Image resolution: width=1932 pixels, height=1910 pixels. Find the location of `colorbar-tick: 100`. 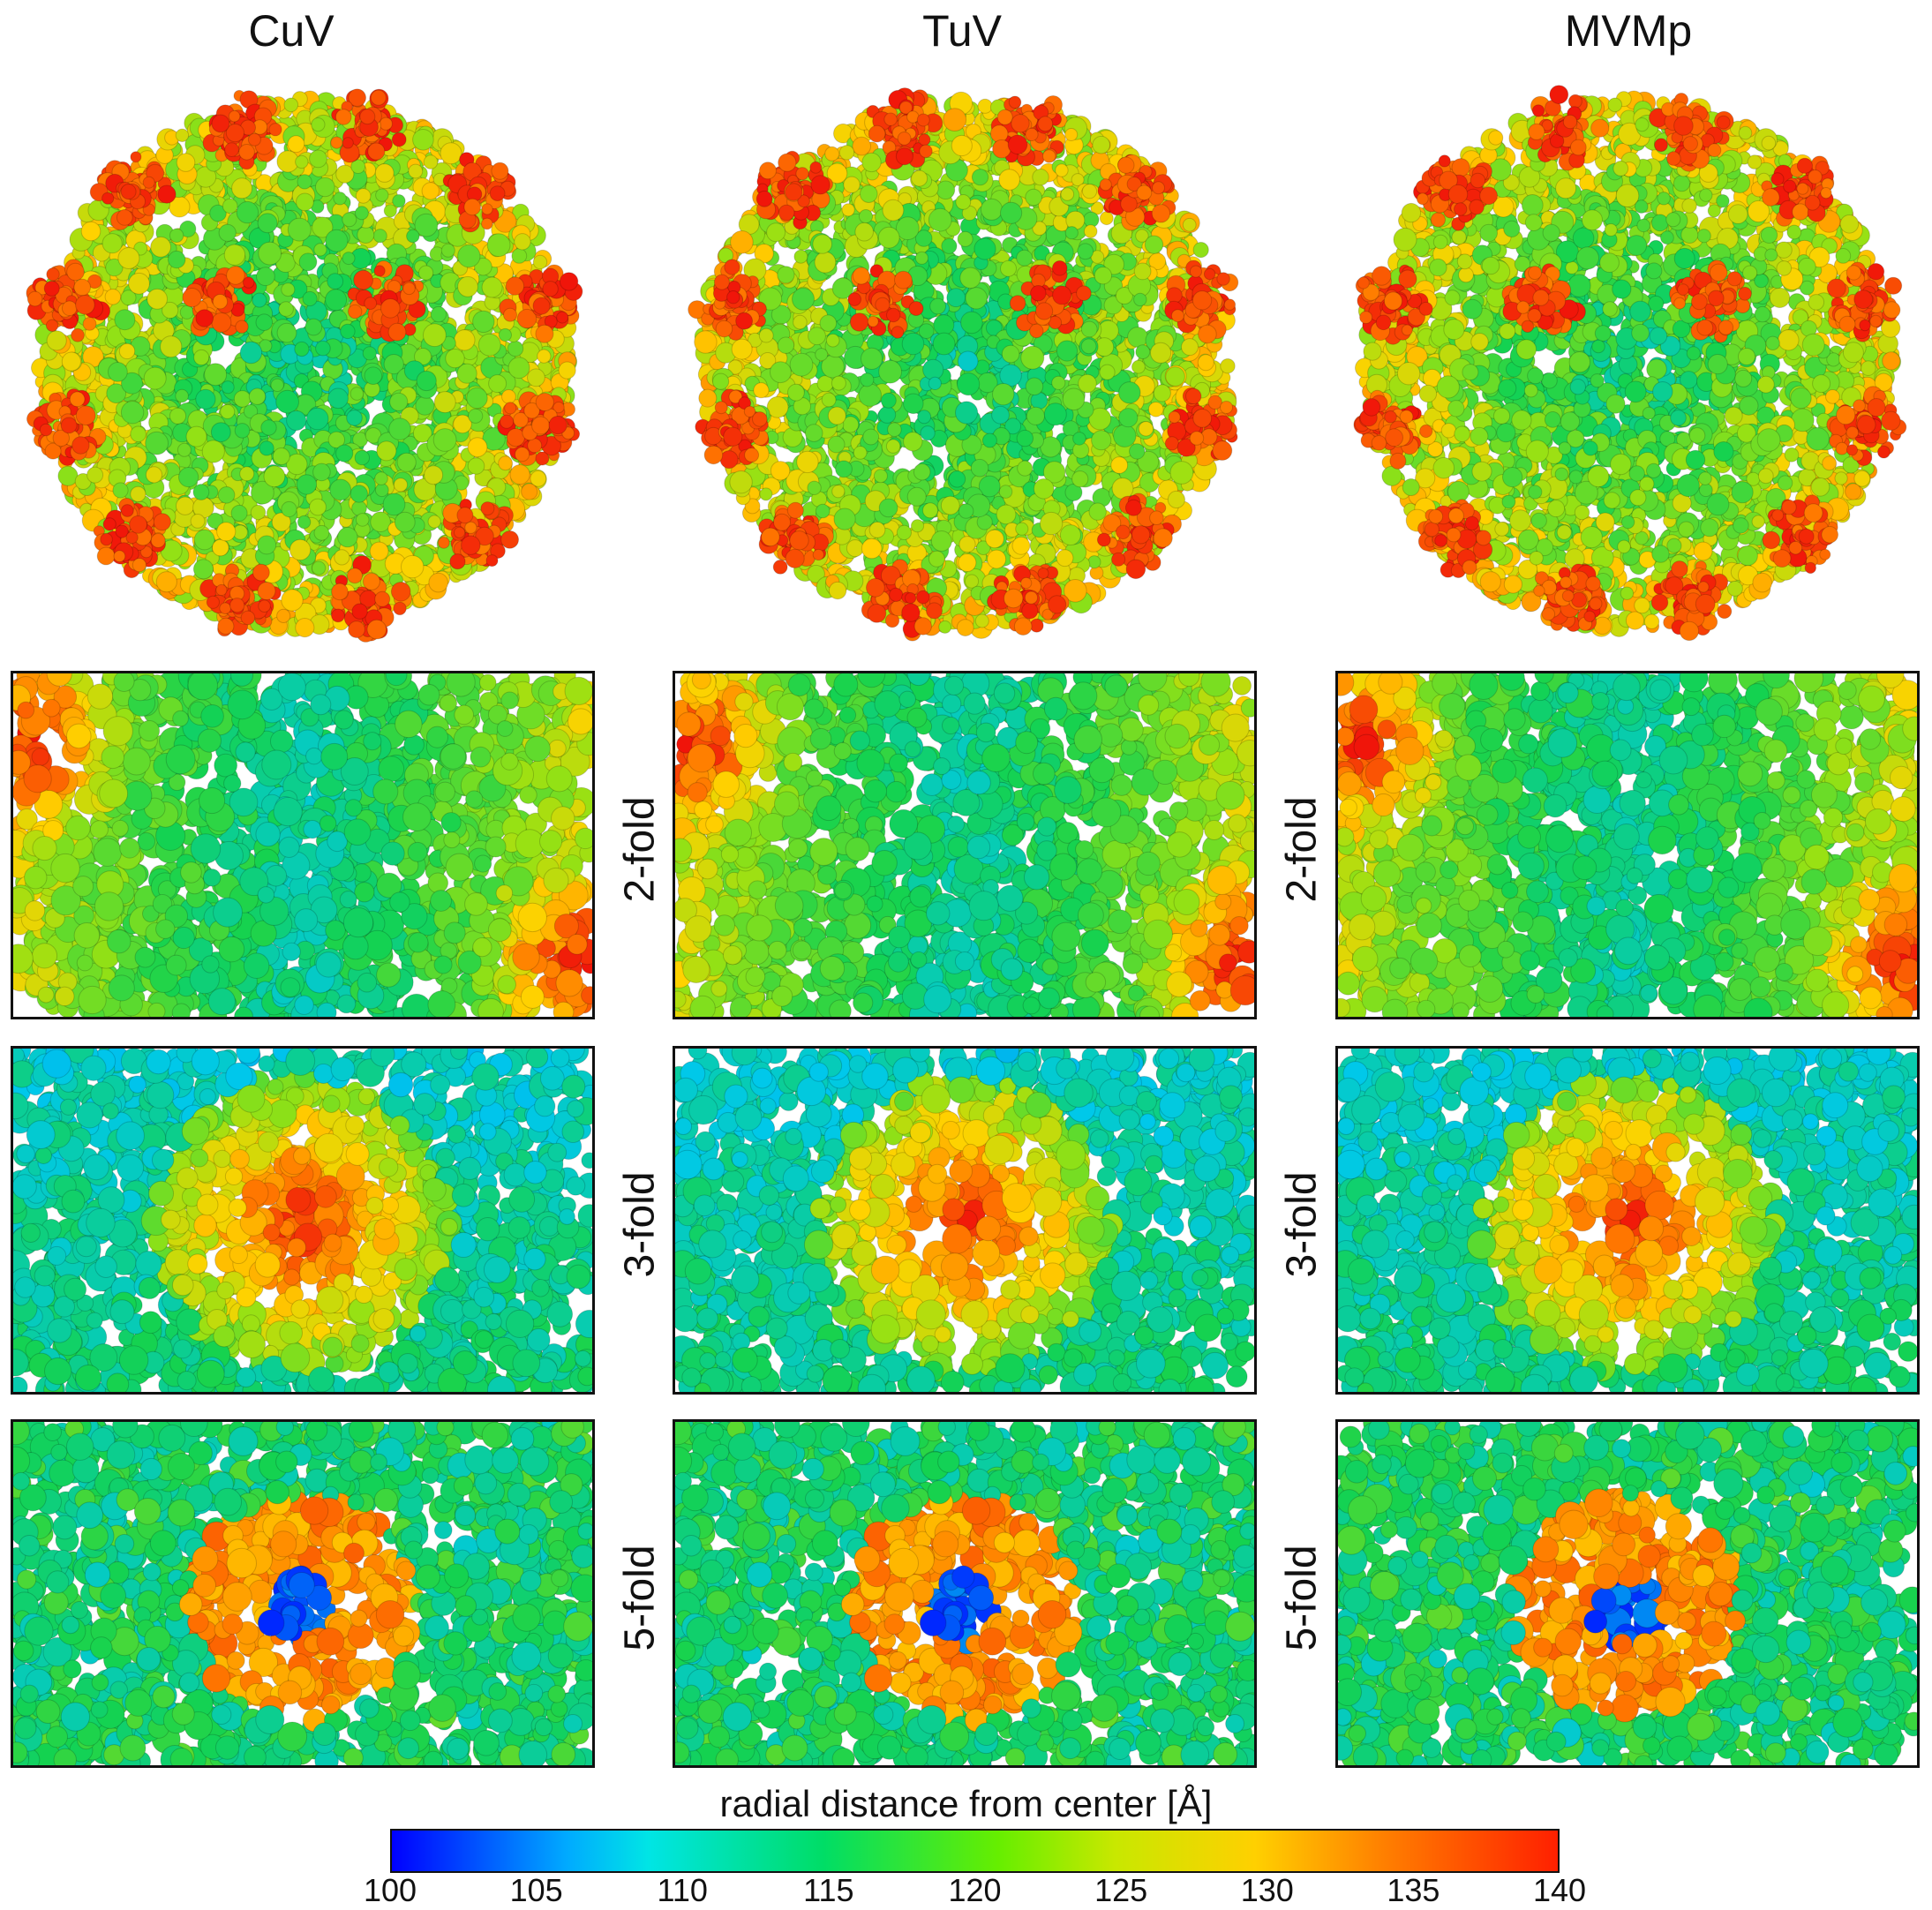

colorbar-tick: 100 is located at coordinates (390, 1891).